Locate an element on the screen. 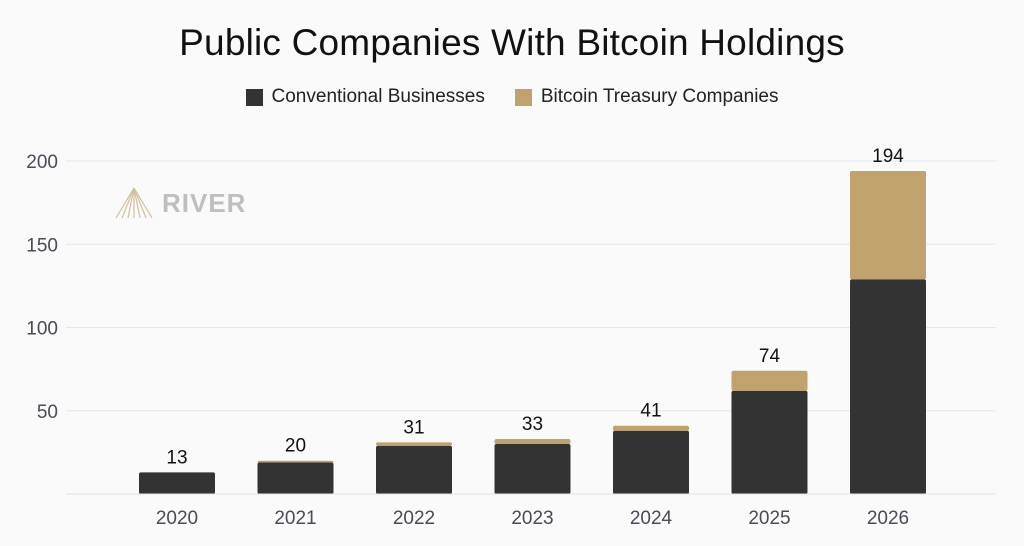 Image resolution: width=1024 pixels, height=546 pixels. x-tick-label-2022: 2022 is located at coordinates (414, 518).